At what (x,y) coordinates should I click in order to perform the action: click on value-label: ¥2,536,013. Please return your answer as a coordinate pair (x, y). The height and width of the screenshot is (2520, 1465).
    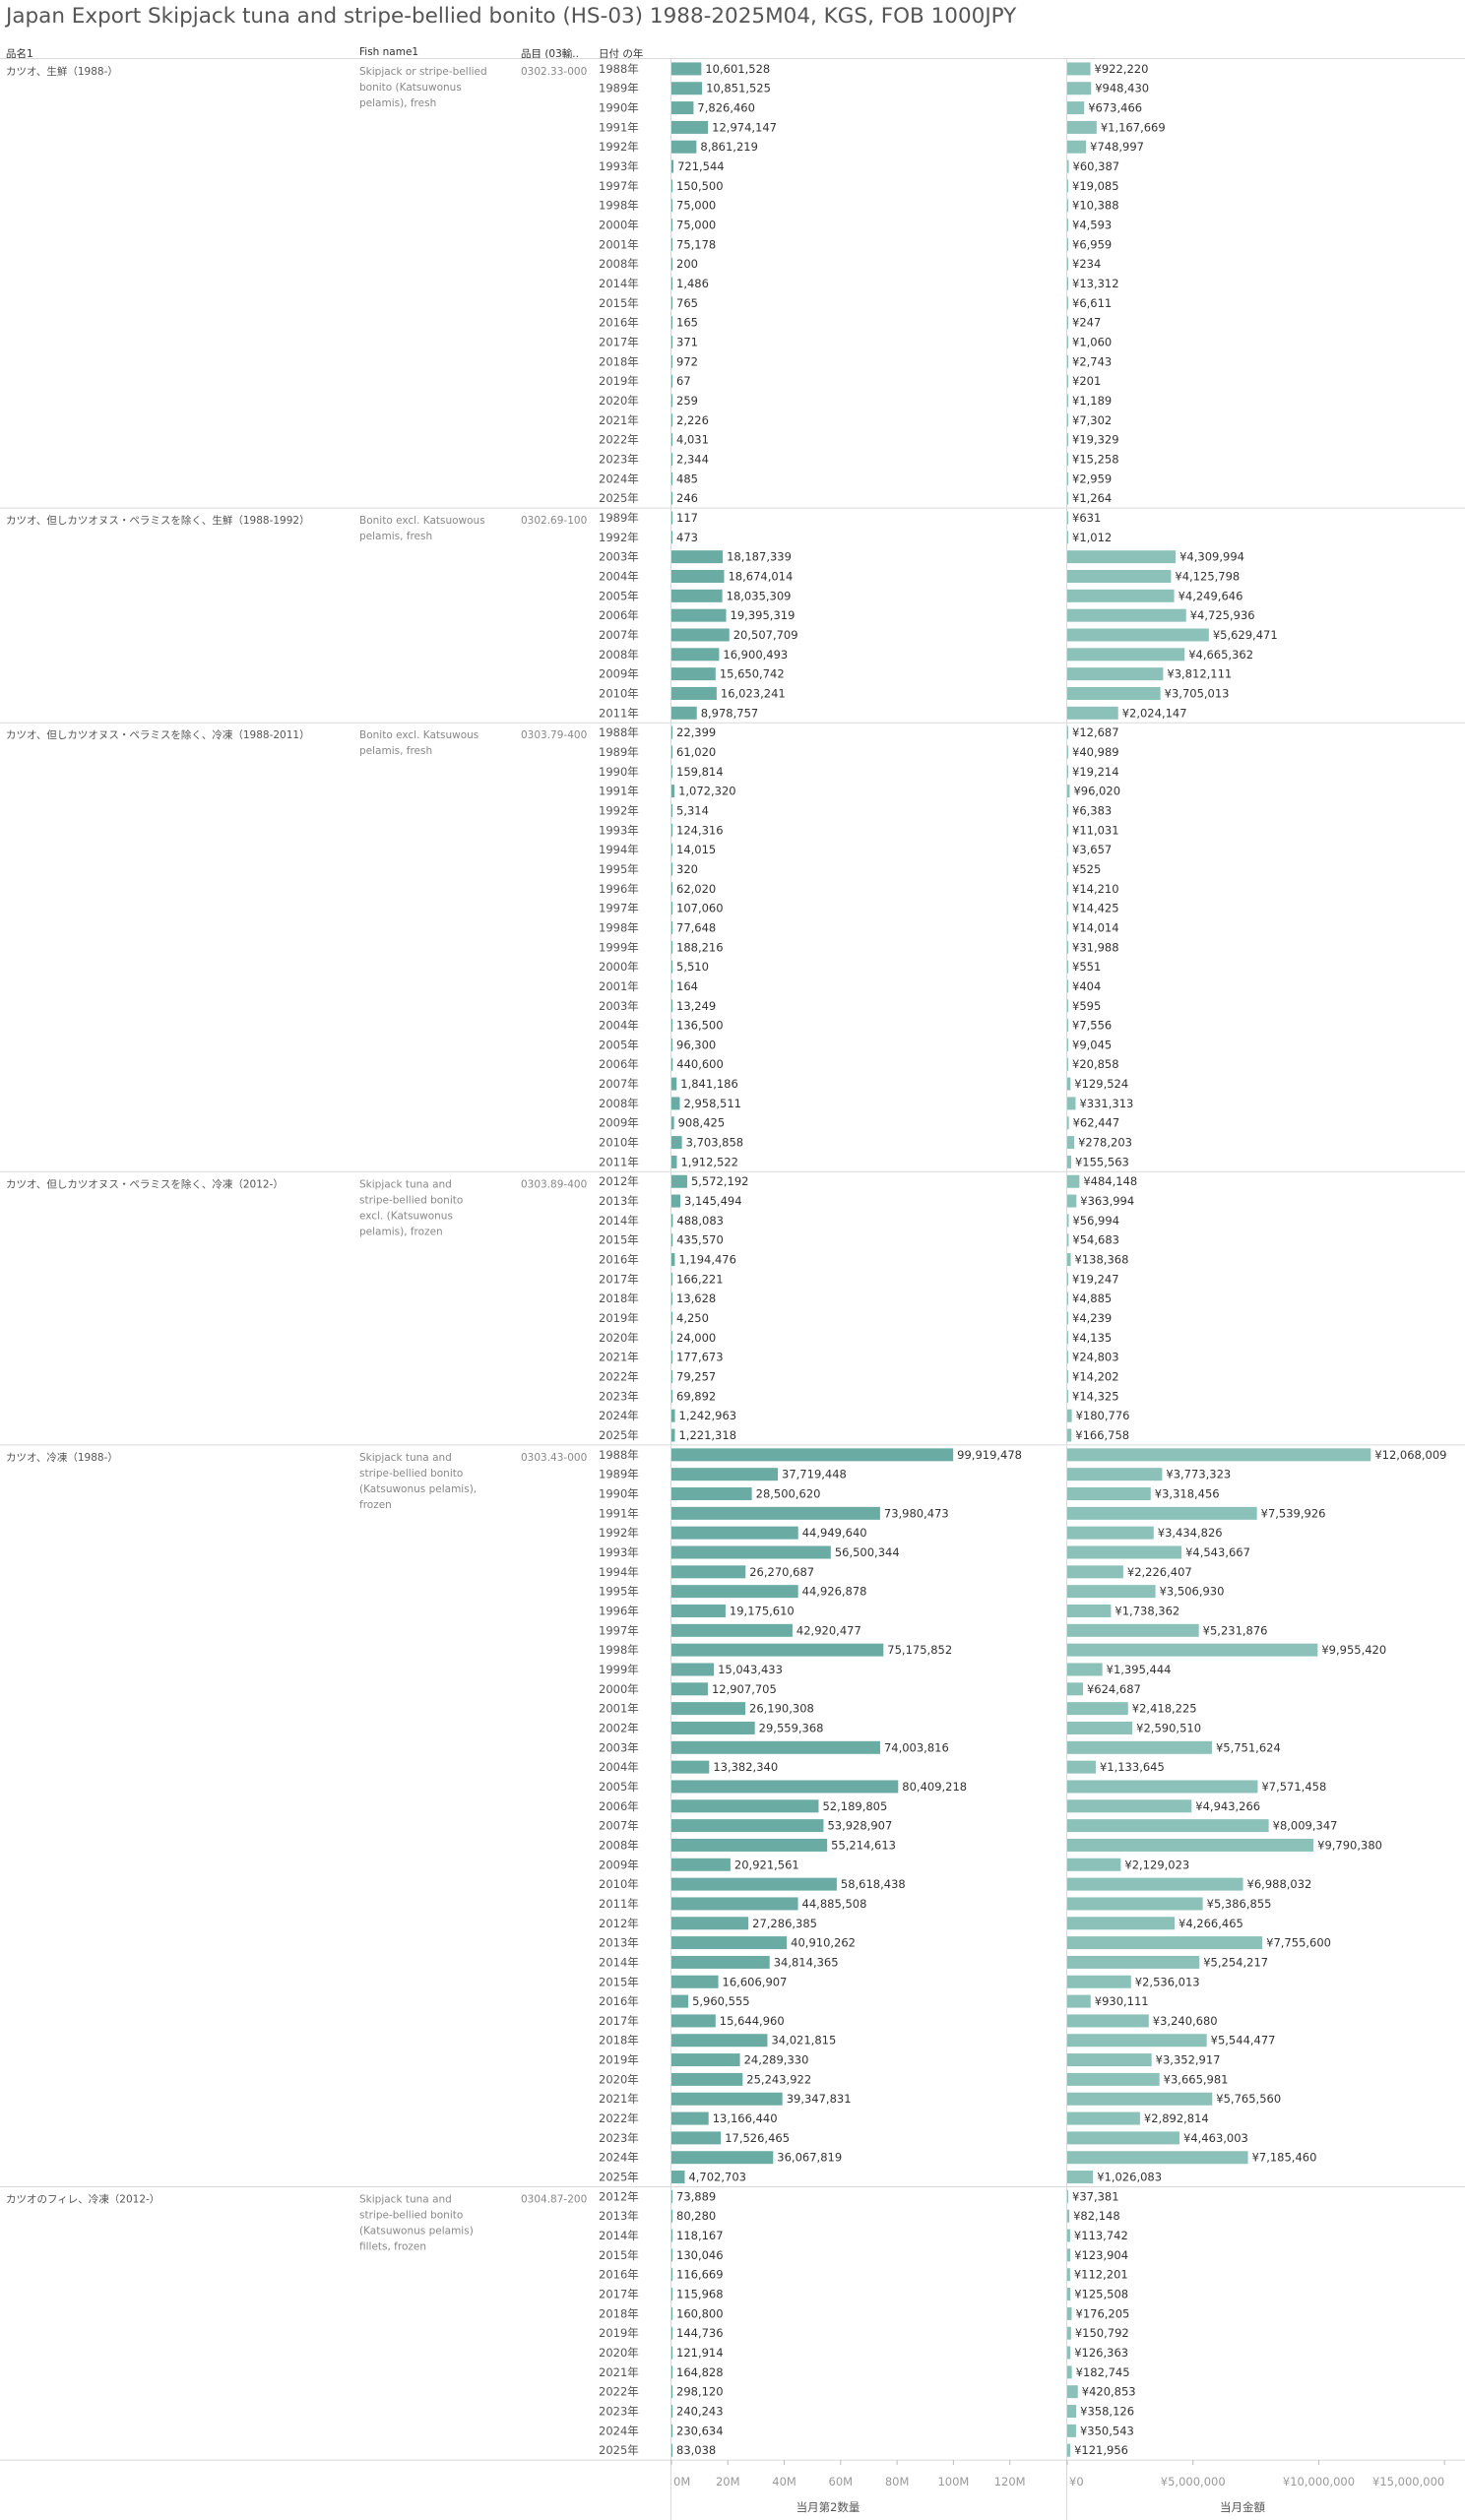
    Looking at the image, I should click on (1168, 1981).